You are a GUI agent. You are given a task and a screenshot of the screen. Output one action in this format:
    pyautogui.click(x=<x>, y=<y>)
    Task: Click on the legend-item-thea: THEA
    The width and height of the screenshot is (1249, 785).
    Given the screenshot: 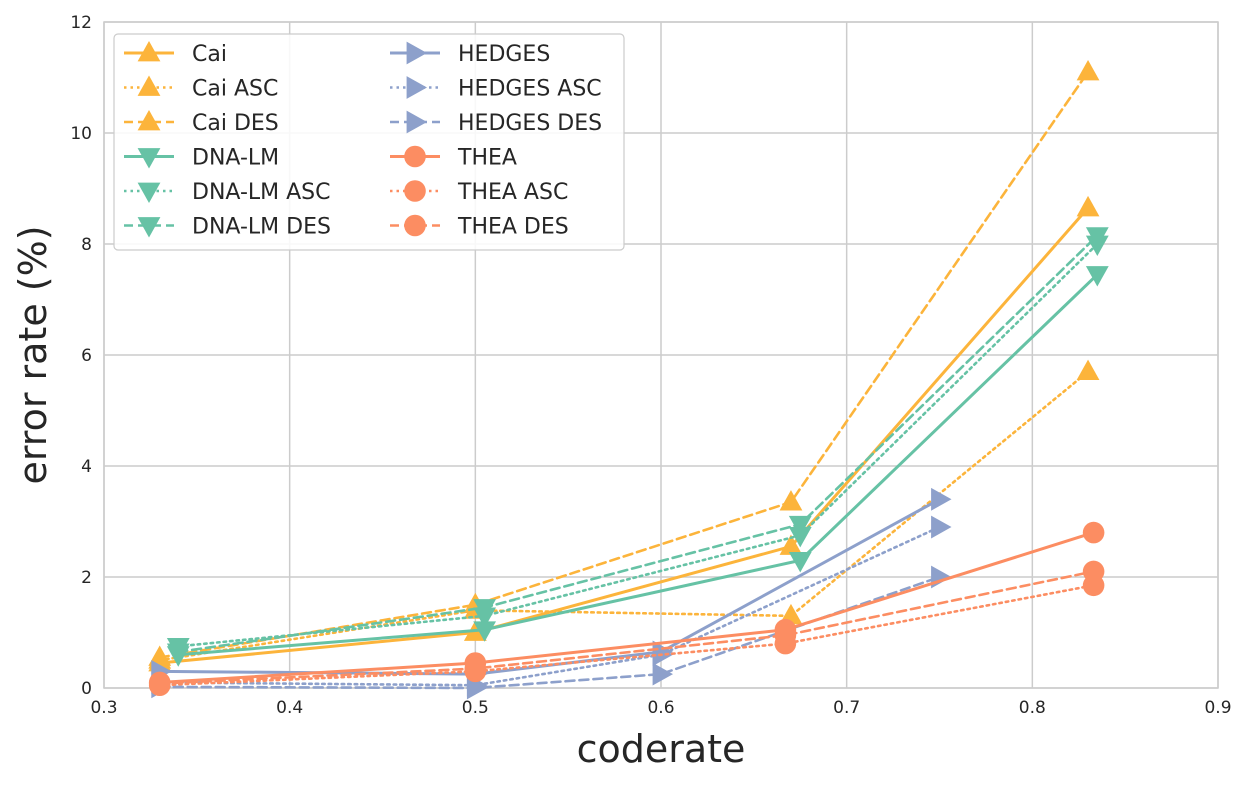 What is the action you would take?
    pyautogui.click(x=453, y=158)
    